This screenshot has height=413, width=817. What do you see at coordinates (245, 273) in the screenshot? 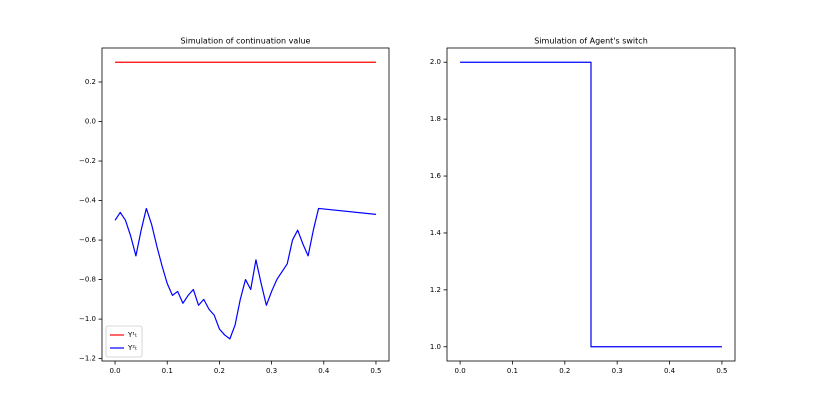
I see `data-line` at bounding box center [245, 273].